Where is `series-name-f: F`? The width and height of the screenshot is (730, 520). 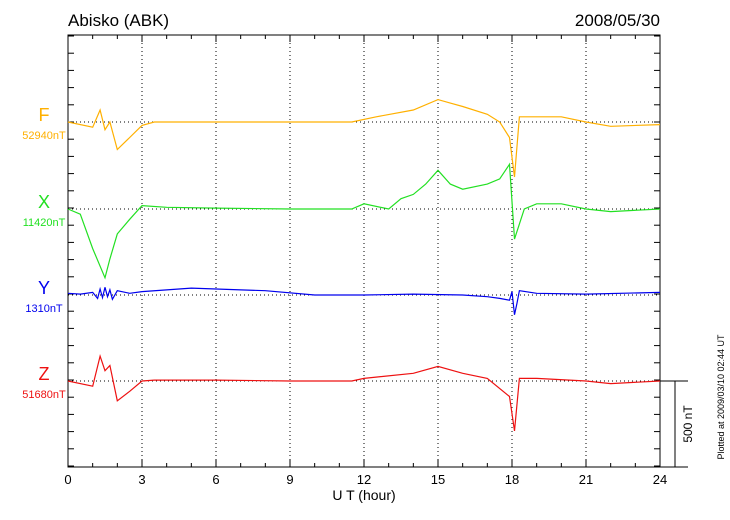
series-name-f: F is located at coordinates (44, 115).